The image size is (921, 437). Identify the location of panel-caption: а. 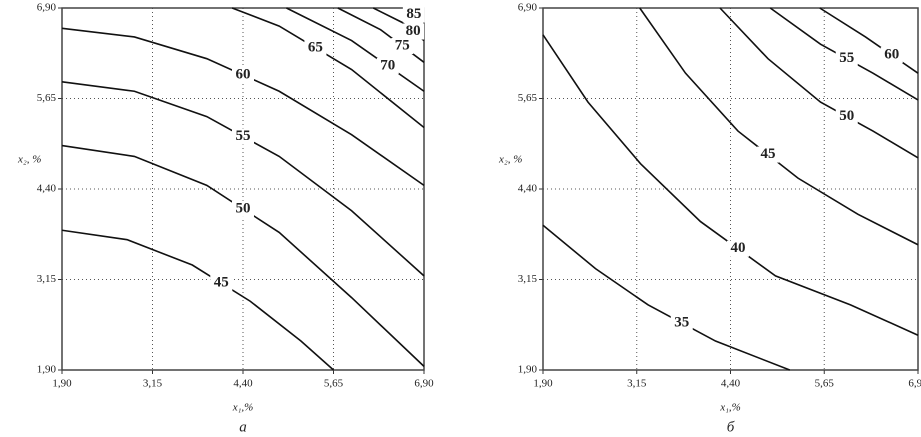
(243, 427).